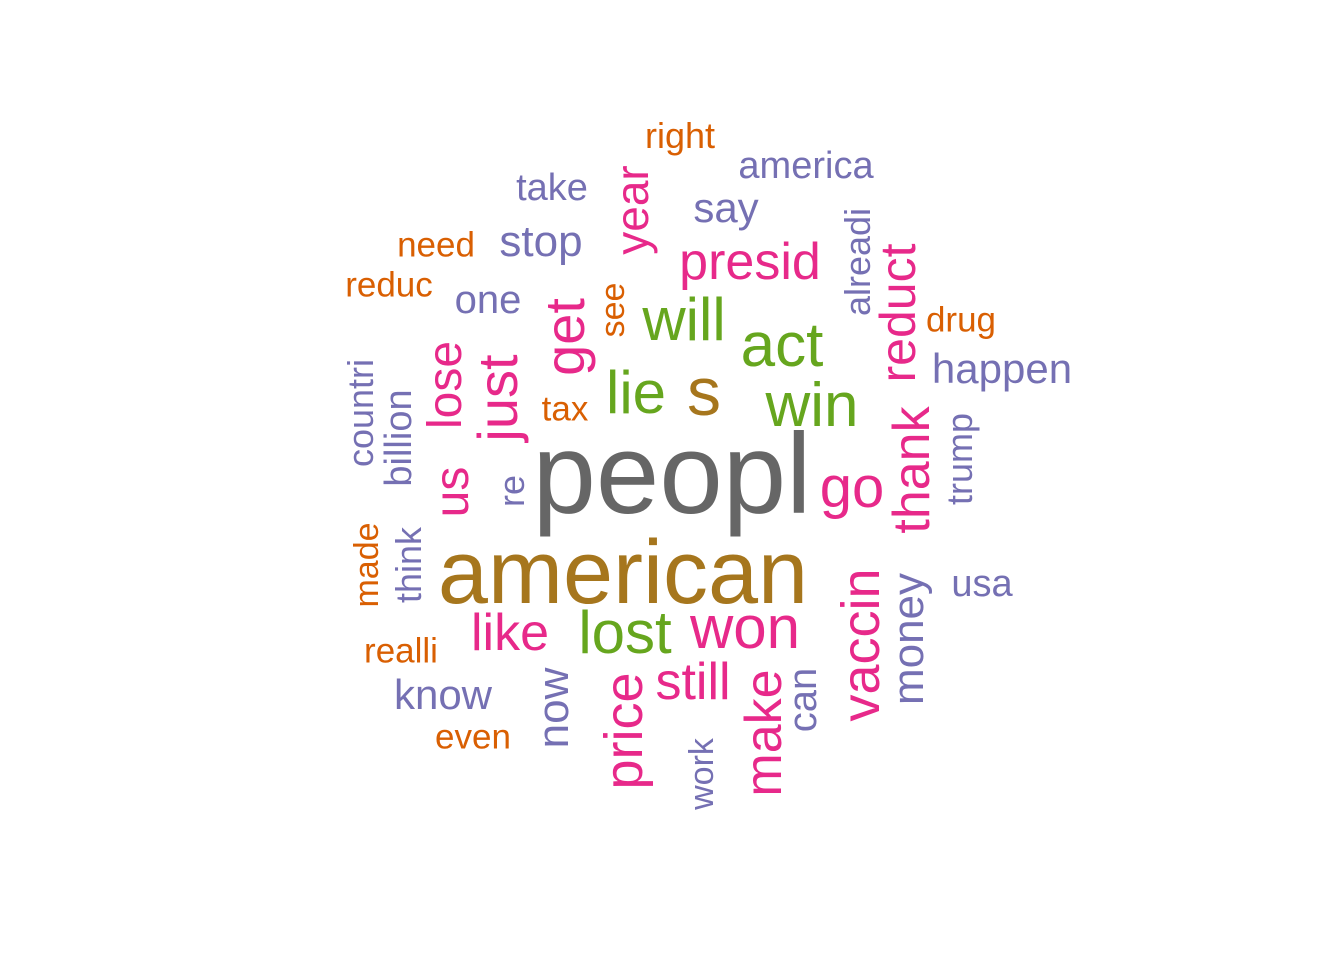 The image size is (1344, 960). I want to click on word-alreadi: alreadi, so click(857, 262).